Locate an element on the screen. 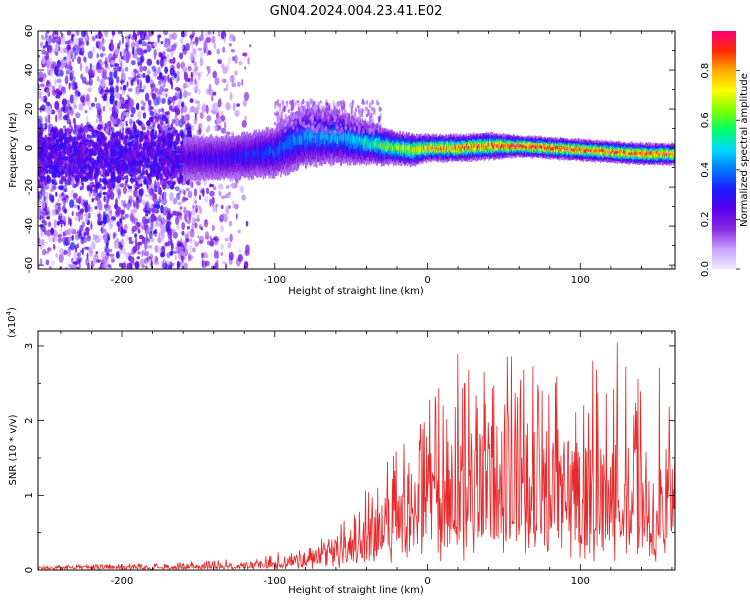 The width and height of the screenshot is (750, 600). spectrogram-y-label: Frequency (Hz) is located at coordinates (13, 150).